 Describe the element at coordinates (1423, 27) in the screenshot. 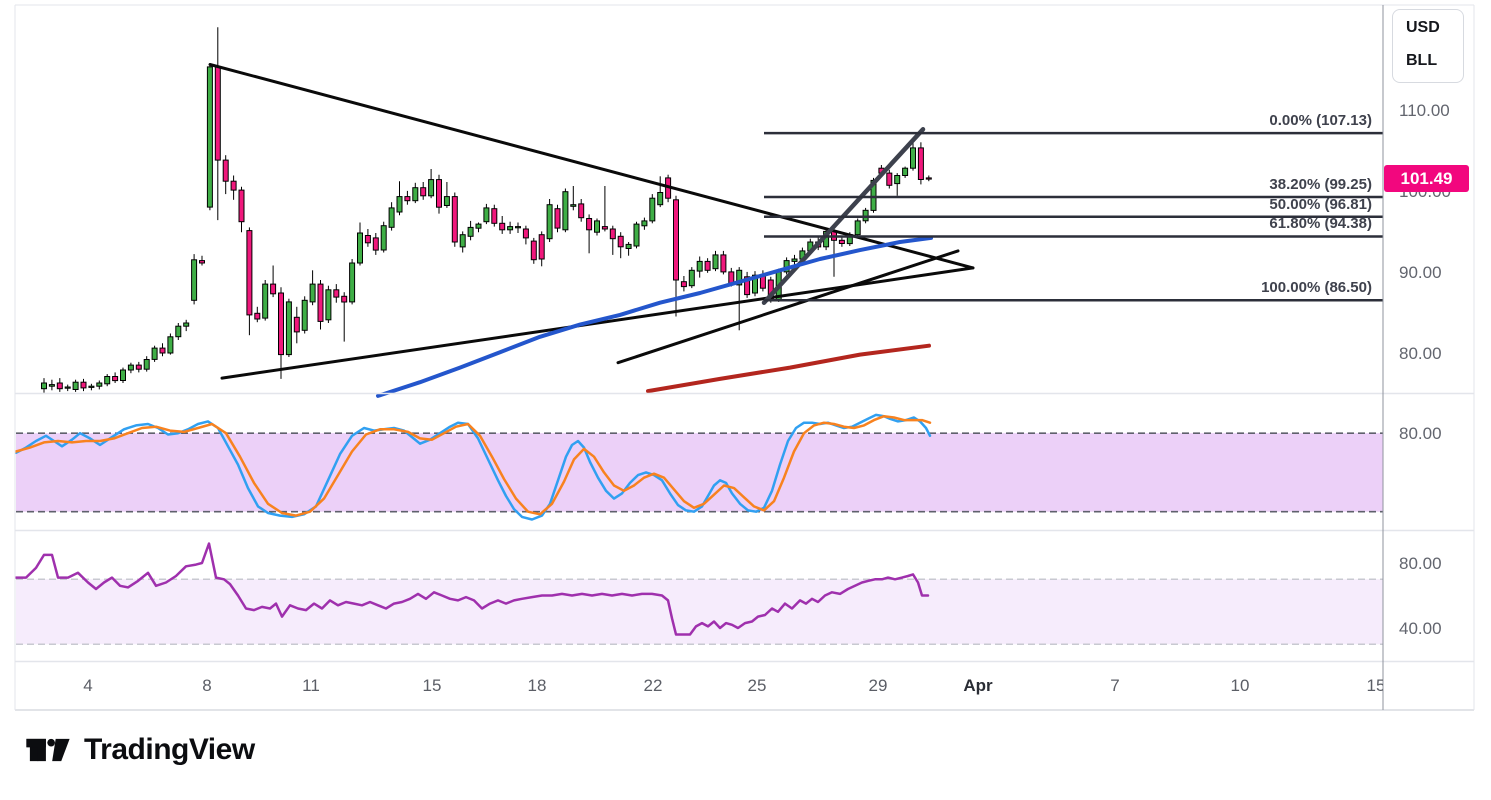

I see `symbol-currency: USD` at that location.